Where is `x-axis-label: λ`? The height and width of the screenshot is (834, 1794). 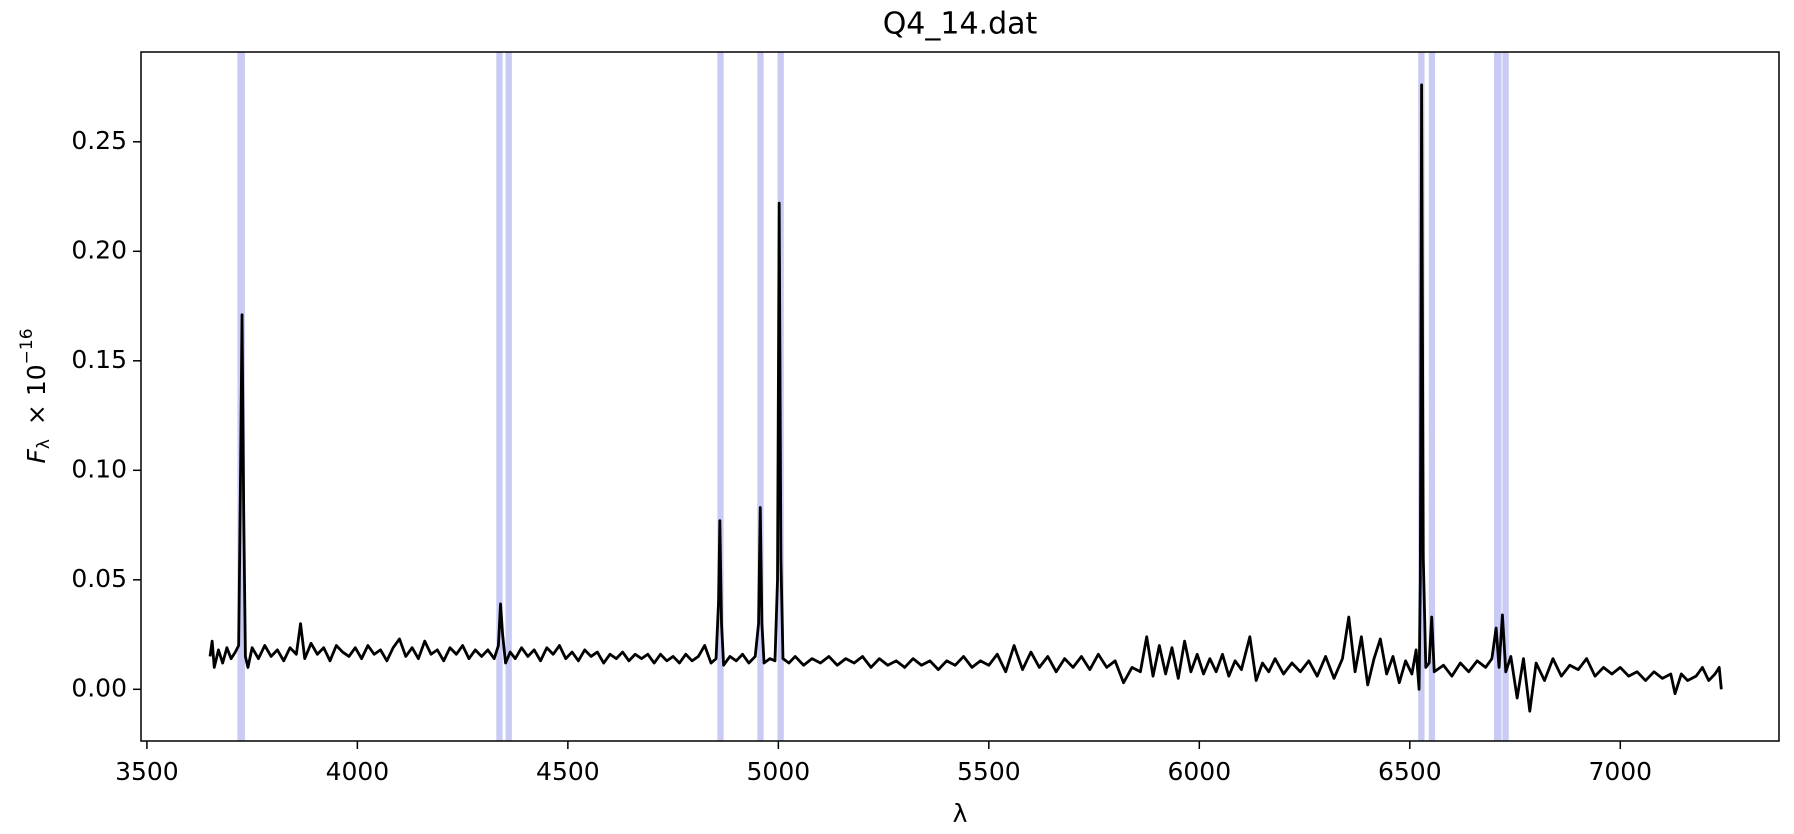
x-axis-label: λ is located at coordinates (960, 813).